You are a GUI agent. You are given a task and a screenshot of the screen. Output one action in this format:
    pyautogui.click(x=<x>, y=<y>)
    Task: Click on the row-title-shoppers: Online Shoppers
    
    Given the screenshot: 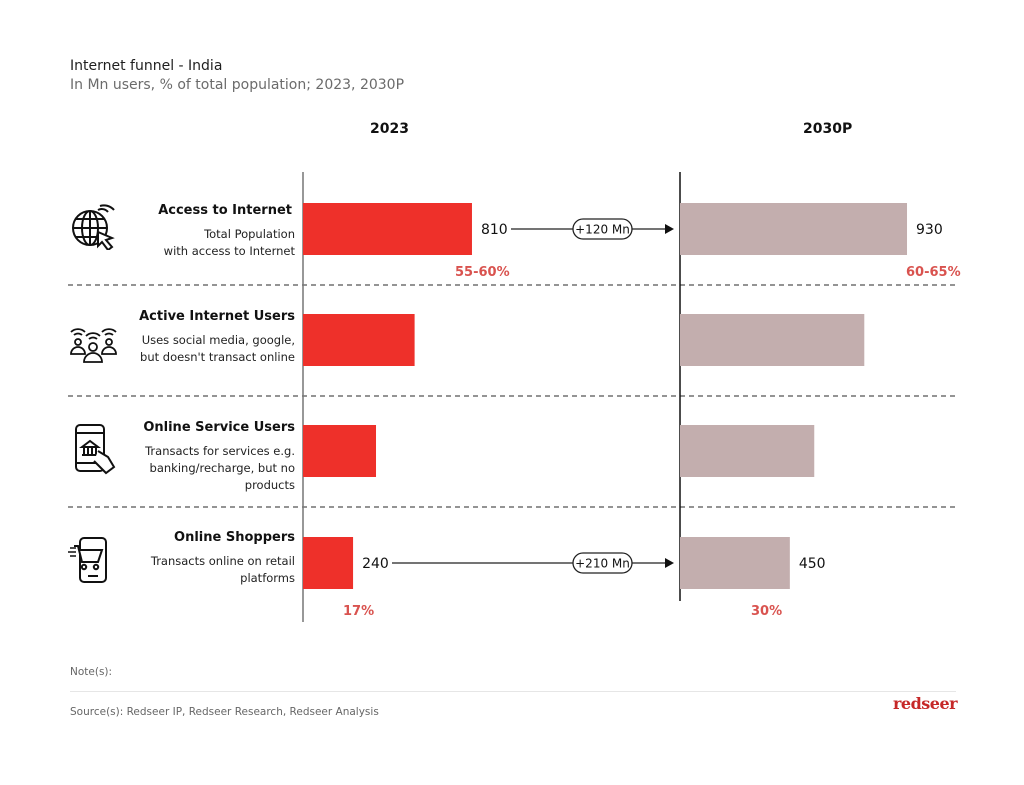 What is the action you would take?
    pyautogui.click(x=234, y=537)
    